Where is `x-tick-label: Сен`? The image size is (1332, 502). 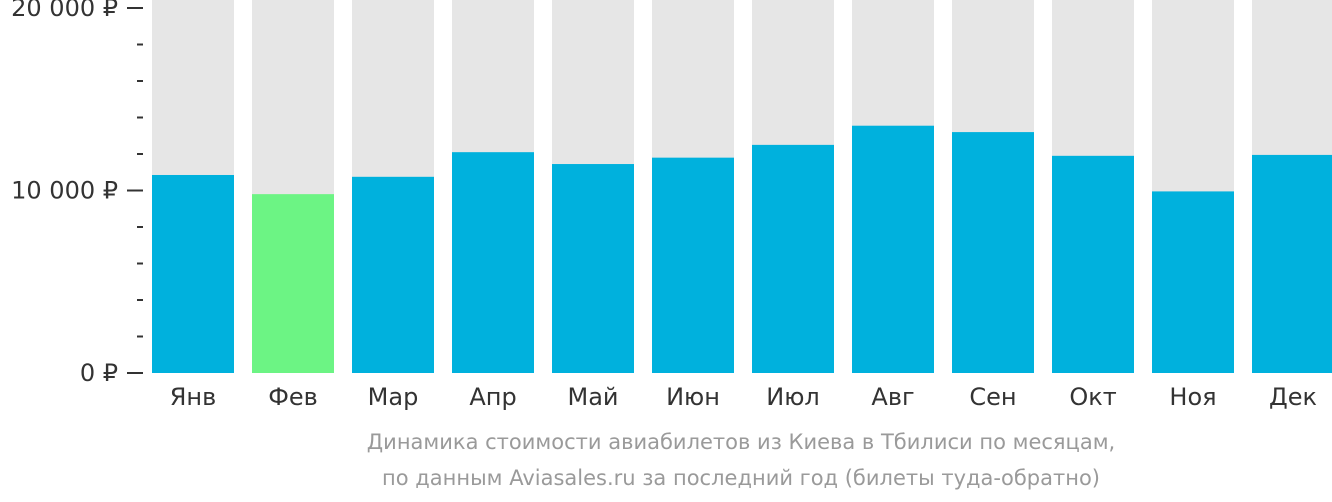
x-tick-label: Сен is located at coordinates (992, 397).